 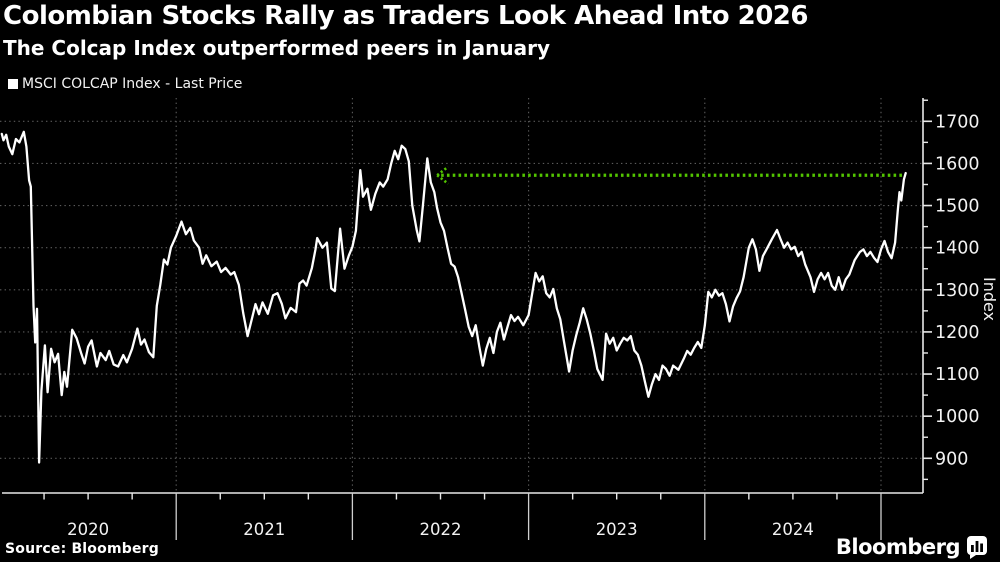 What do you see at coordinates (957, 164) in the screenshot?
I see `y-tick-label: 1600` at bounding box center [957, 164].